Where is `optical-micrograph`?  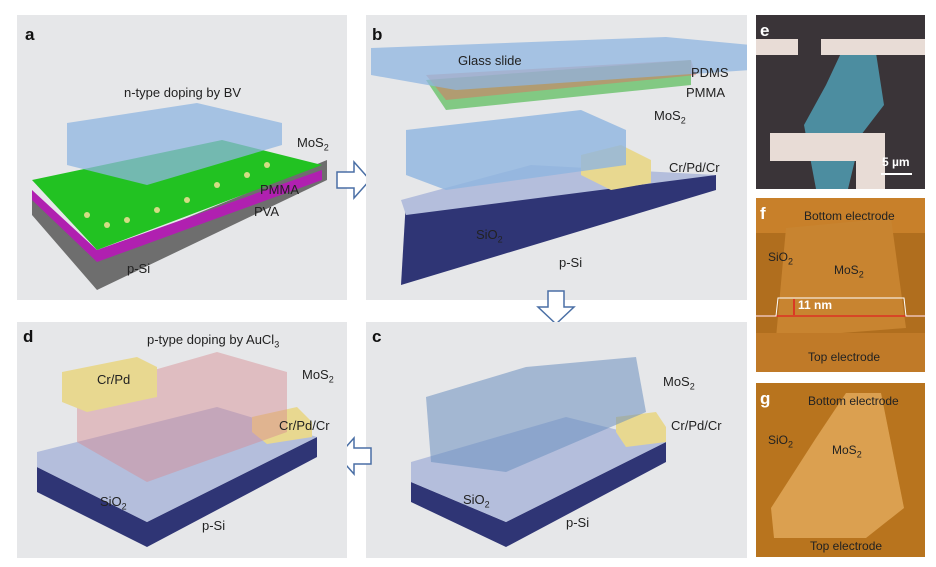 optical-micrograph is located at coordinates (840, 114).